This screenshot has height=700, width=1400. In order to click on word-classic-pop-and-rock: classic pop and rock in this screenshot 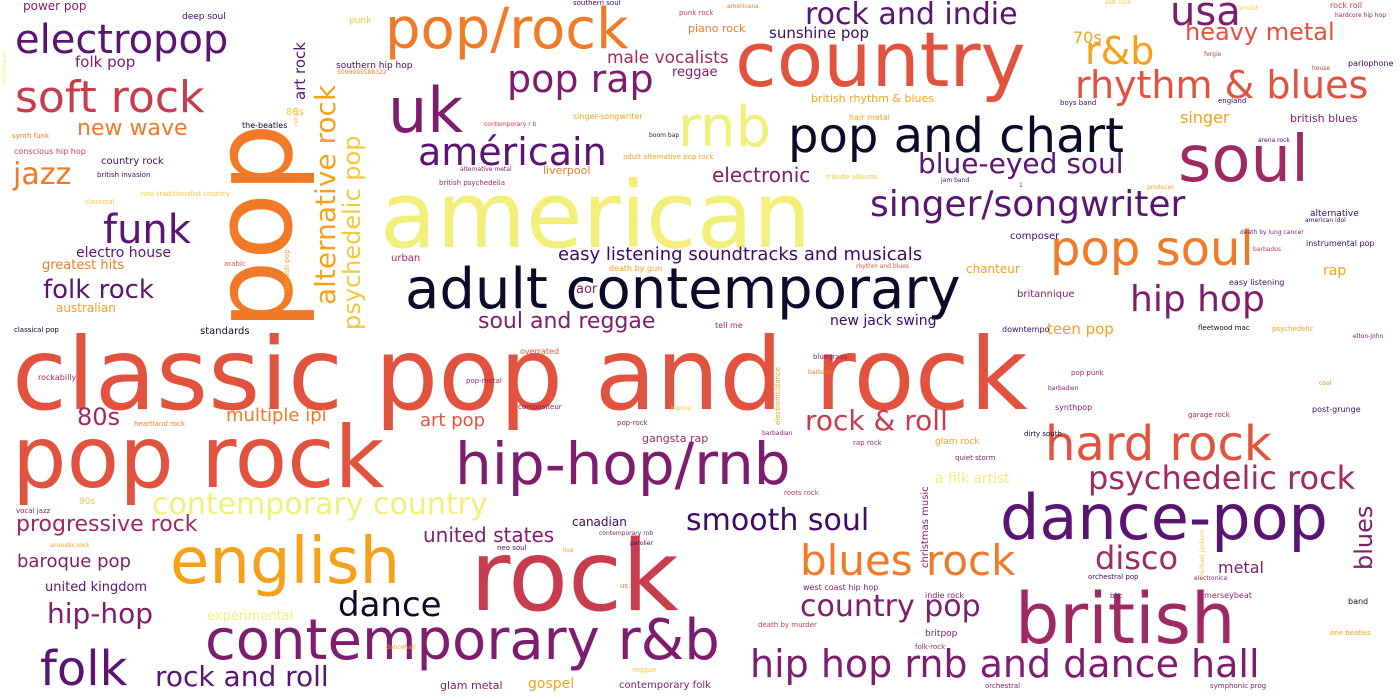, I will do `click(520, 374)`.